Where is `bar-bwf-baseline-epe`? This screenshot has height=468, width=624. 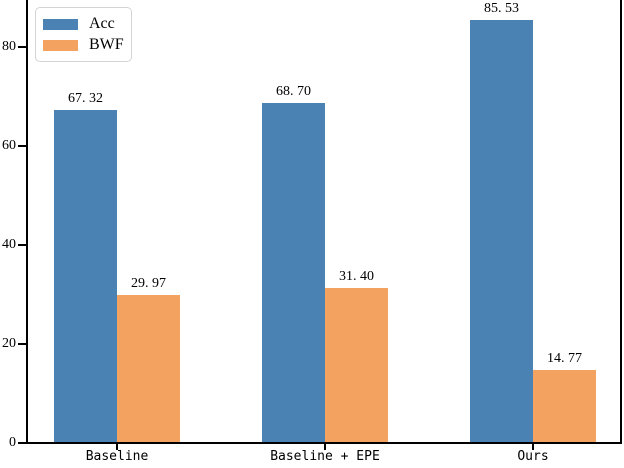 bar-bwf-baseline-epe is located at coordinates (356, 365).